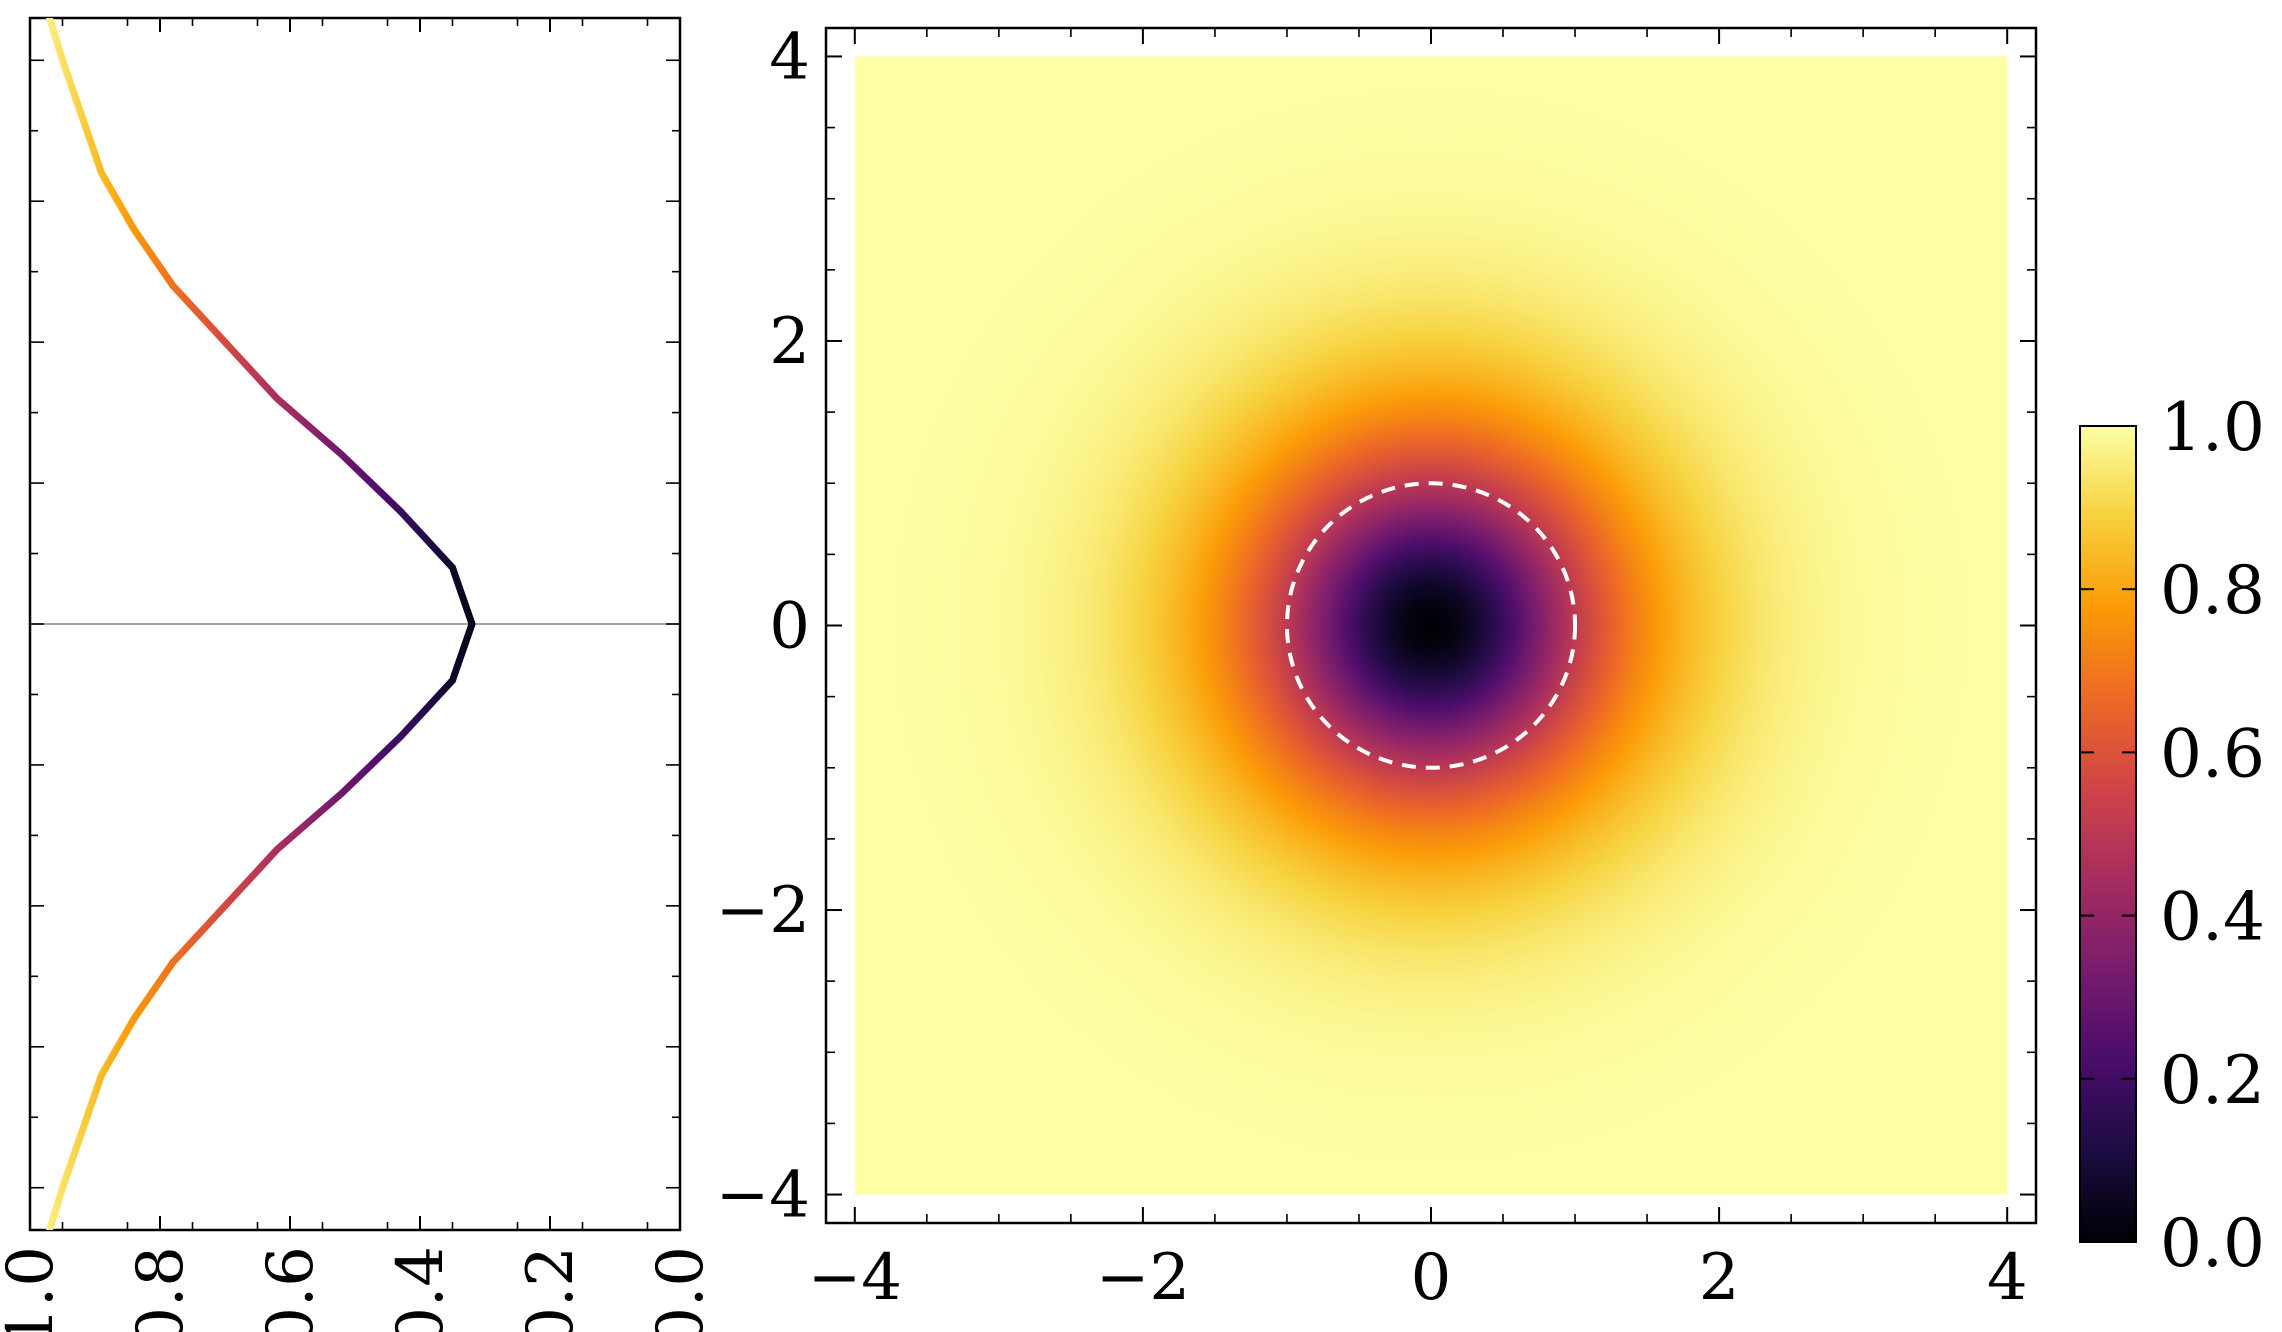  What do you see at coordinates (1431, 1278) in the screenshot?
I see `heatmap-x-tick-label: 0` at bounding box center [1431, 1278].